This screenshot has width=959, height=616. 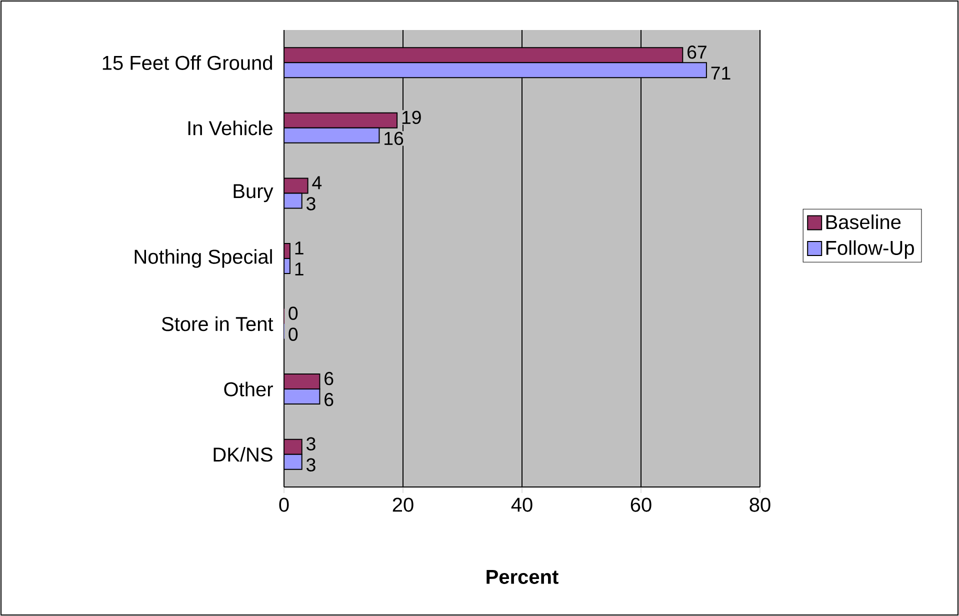 What do you see at coordinates (522, 577) in the screenshot?
I see `x-axis-title: Percent` at bounding box center [522, 577].